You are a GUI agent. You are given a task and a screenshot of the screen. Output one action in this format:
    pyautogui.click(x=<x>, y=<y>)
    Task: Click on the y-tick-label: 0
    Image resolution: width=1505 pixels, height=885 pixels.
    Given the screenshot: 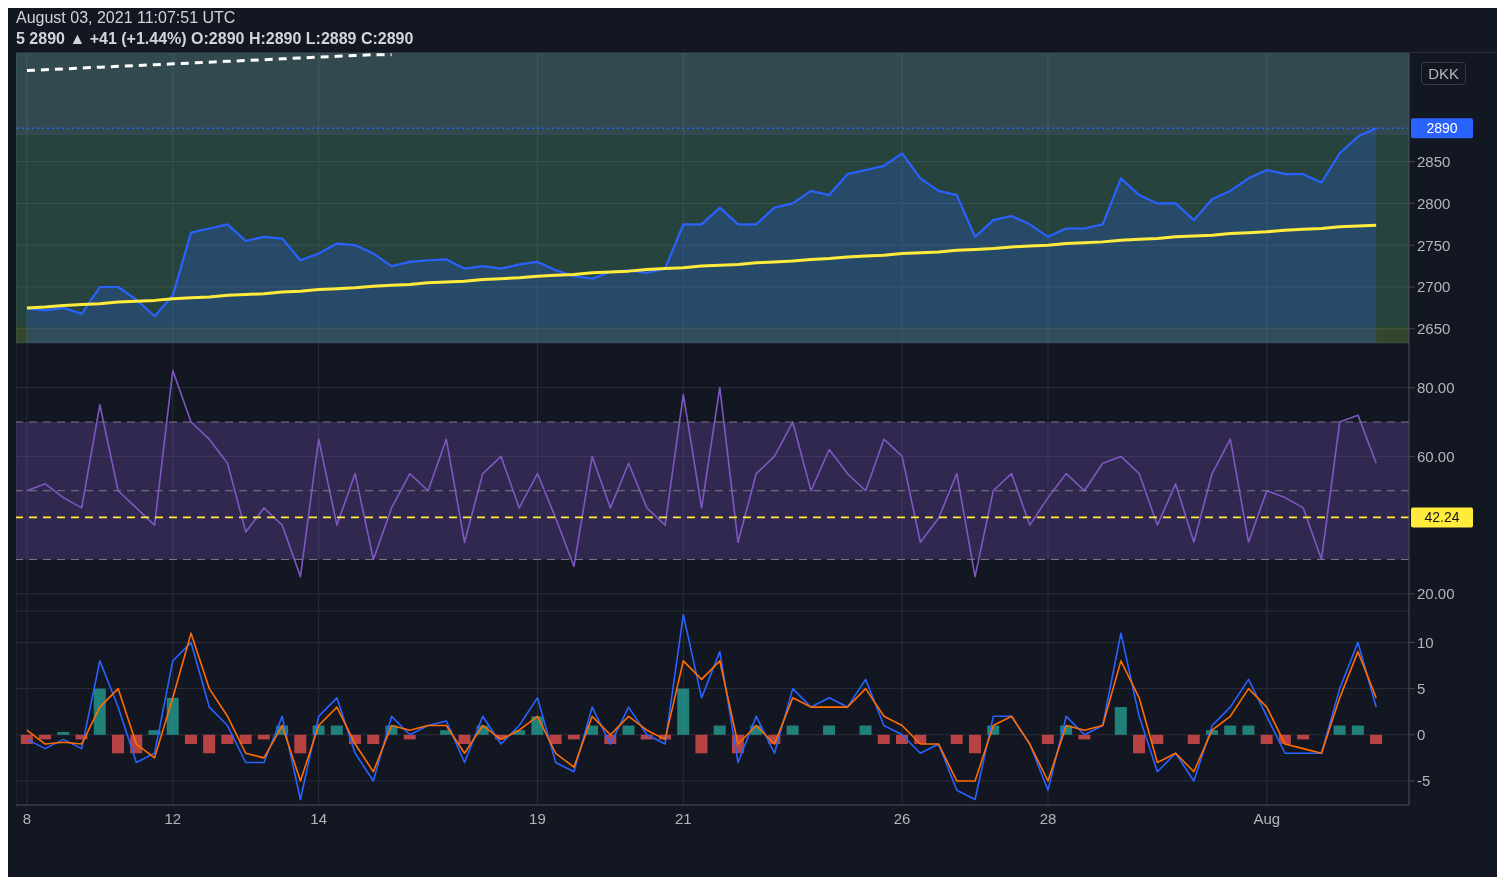 What is the action you would take?
    pyautogui.click(x=1421, y=735)
    